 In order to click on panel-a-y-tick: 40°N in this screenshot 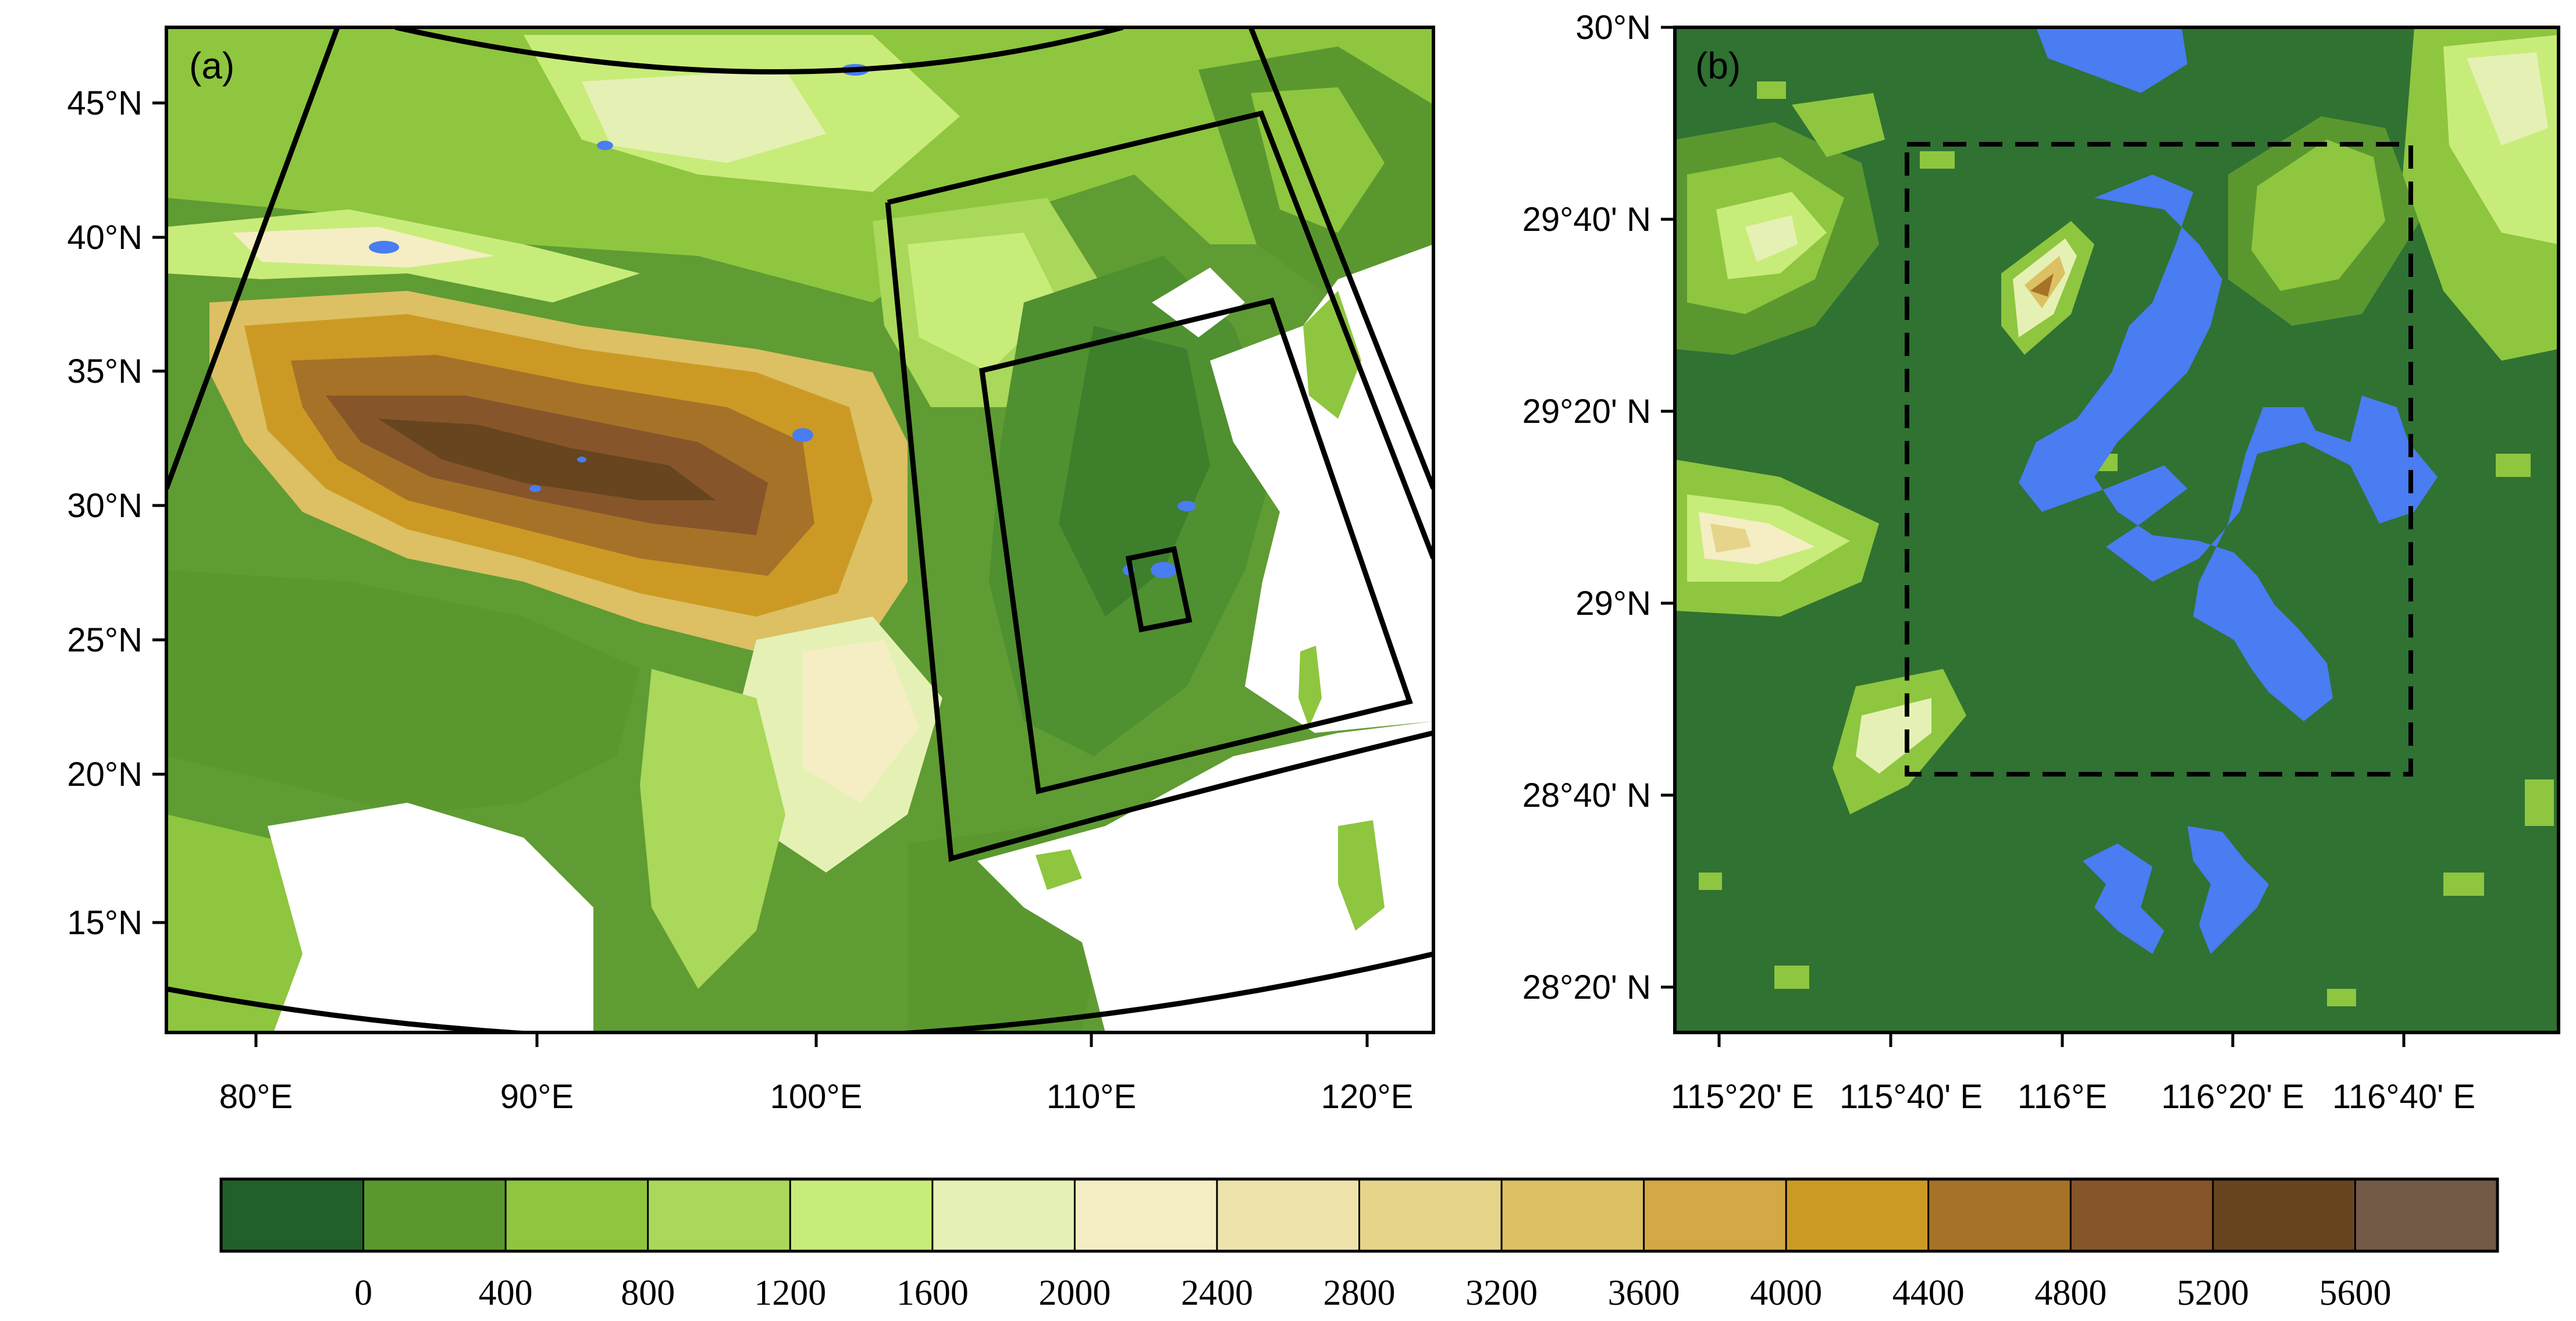, I will do `click(105, 238)`.